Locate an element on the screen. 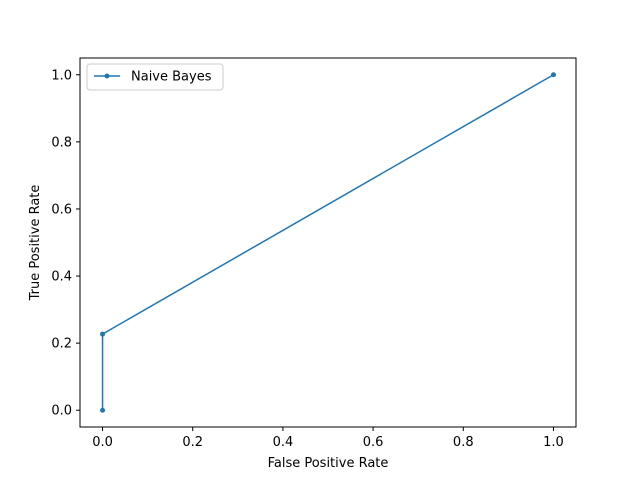 Image resolution: width=640 pixels, height=480 pixels. x-tick-label: 0.0 is located at coordinates (102, 442).